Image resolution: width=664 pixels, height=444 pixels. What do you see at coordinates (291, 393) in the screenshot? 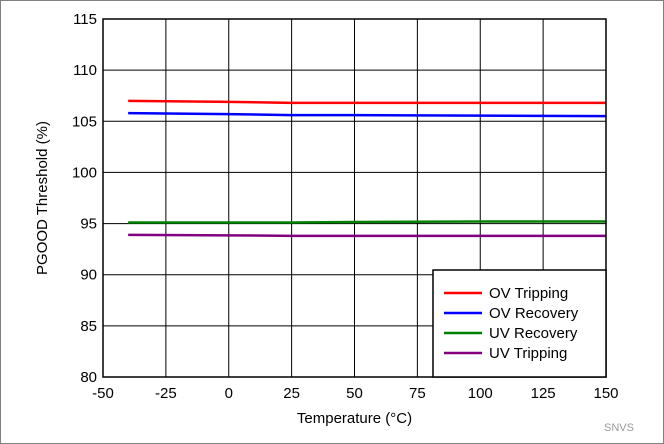
I see `x-tick-label: 25` at bounding box center [291, 393].